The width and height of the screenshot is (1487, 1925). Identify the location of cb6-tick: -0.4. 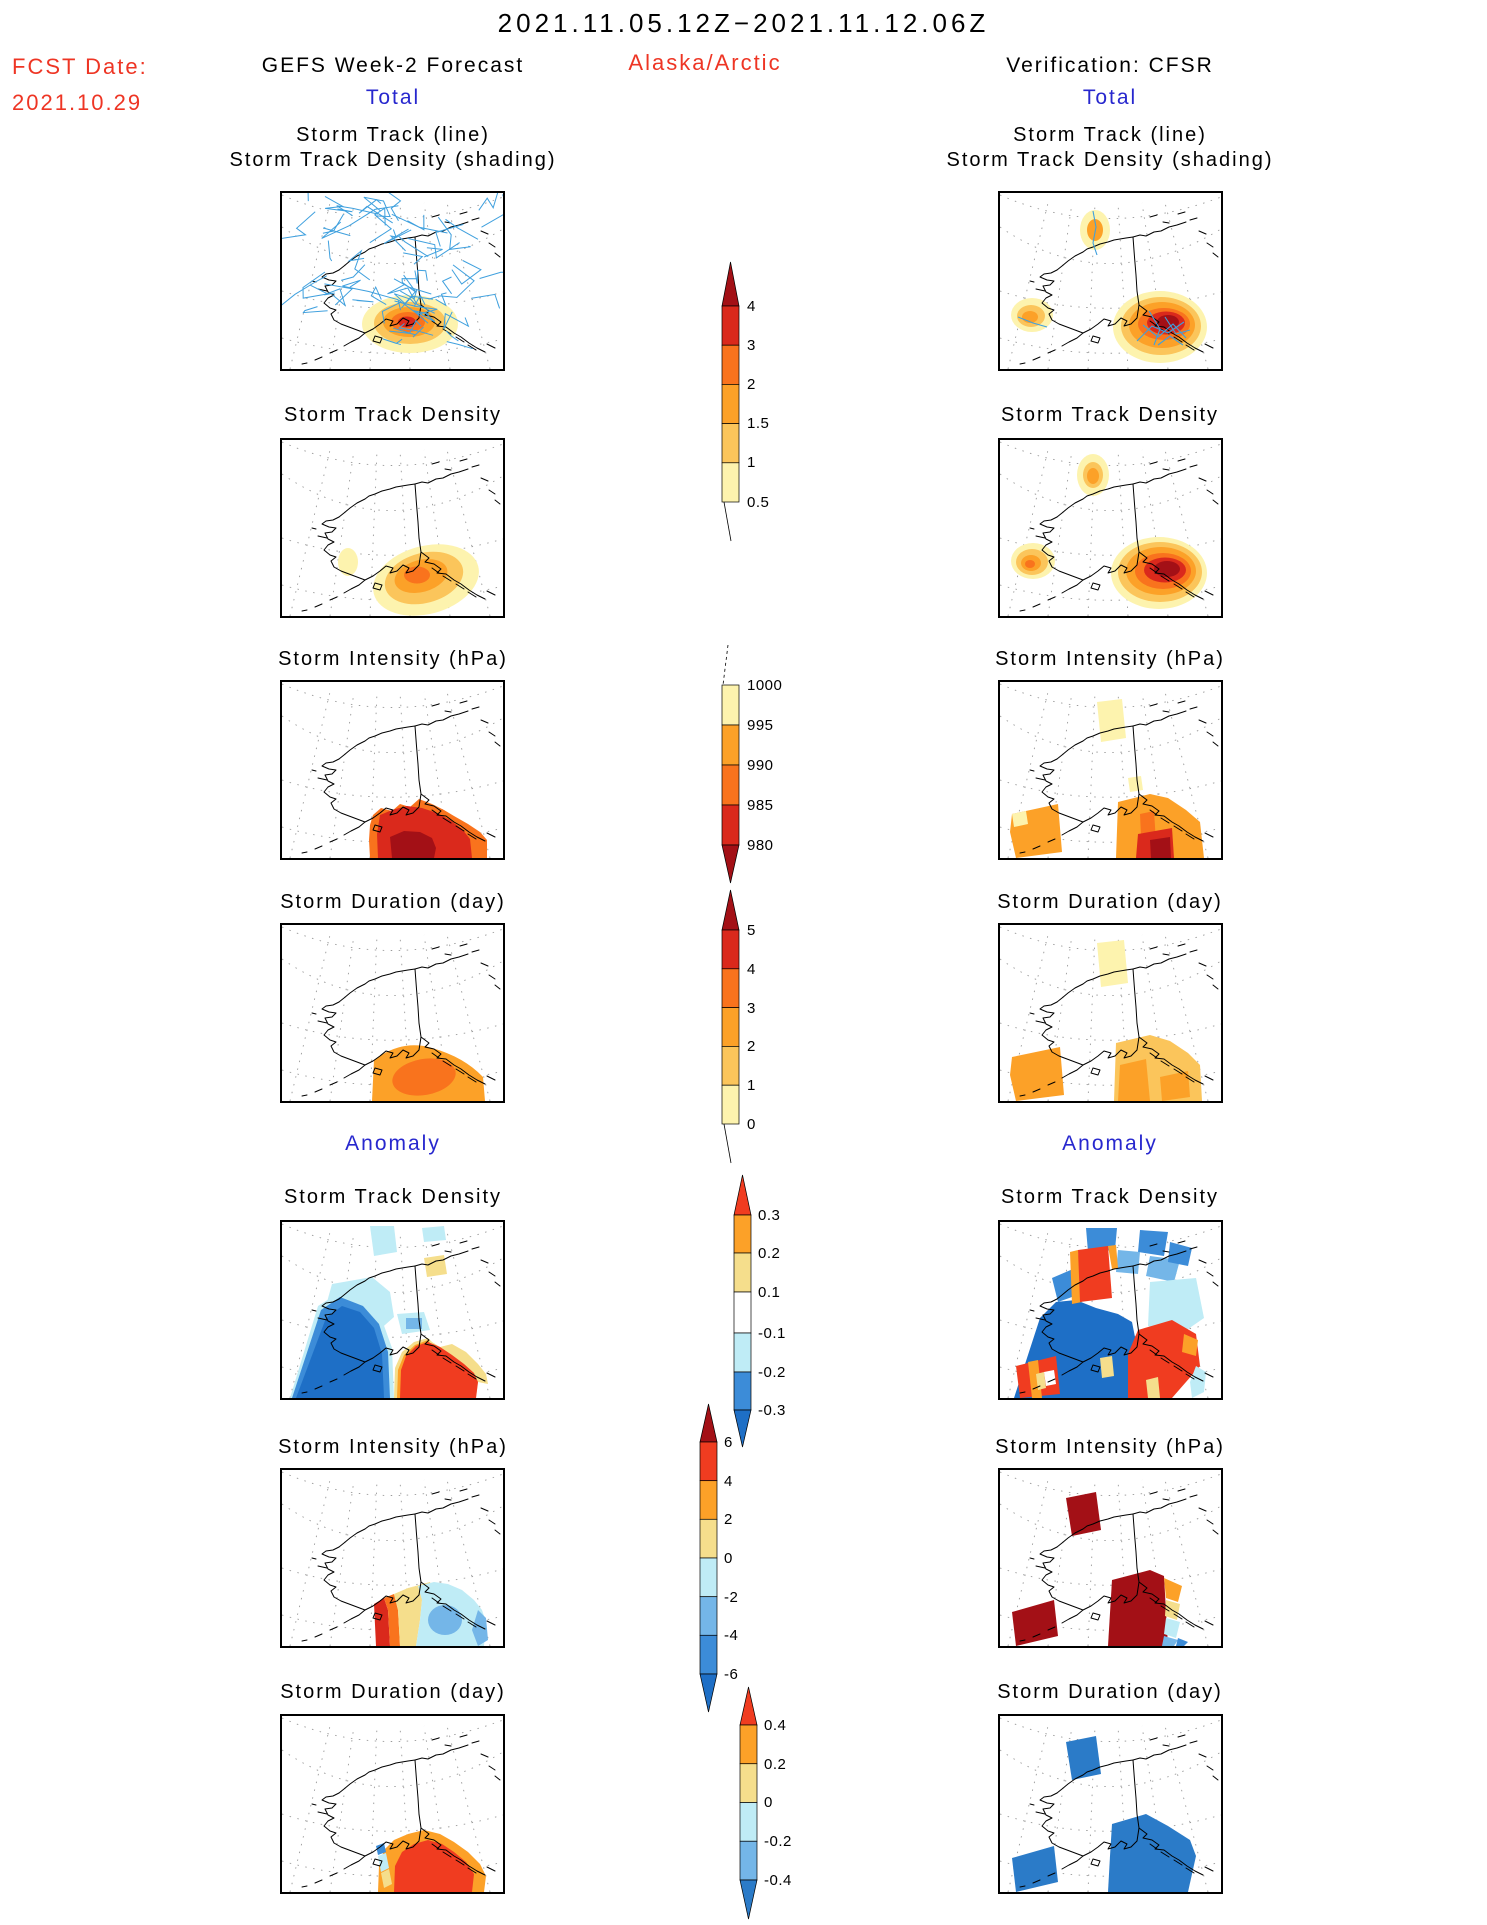
(778, 1880).